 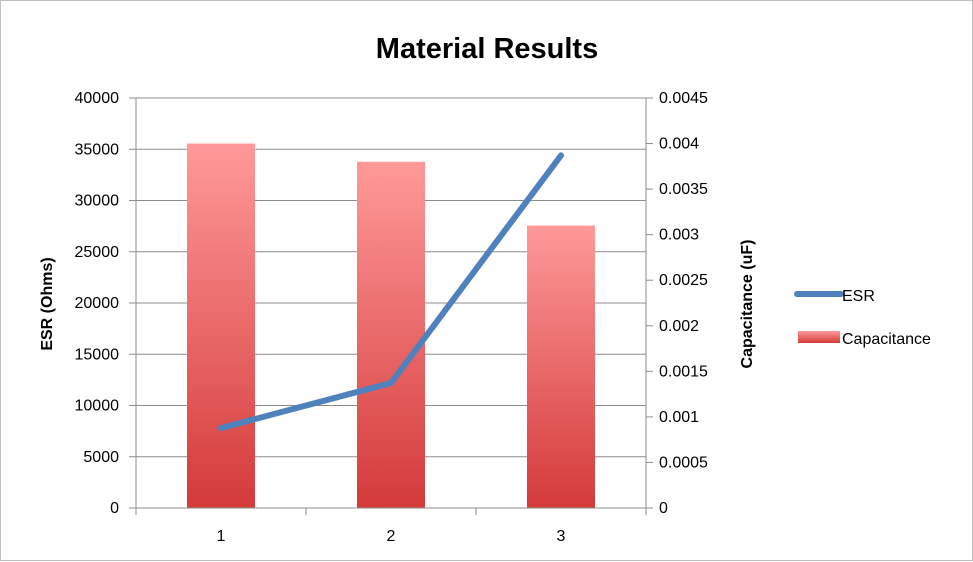 What do you see at coordinates (683, 98) in the screenshot?
I see `right-tick-label: 0.0045` at bounding box center [683, 98].